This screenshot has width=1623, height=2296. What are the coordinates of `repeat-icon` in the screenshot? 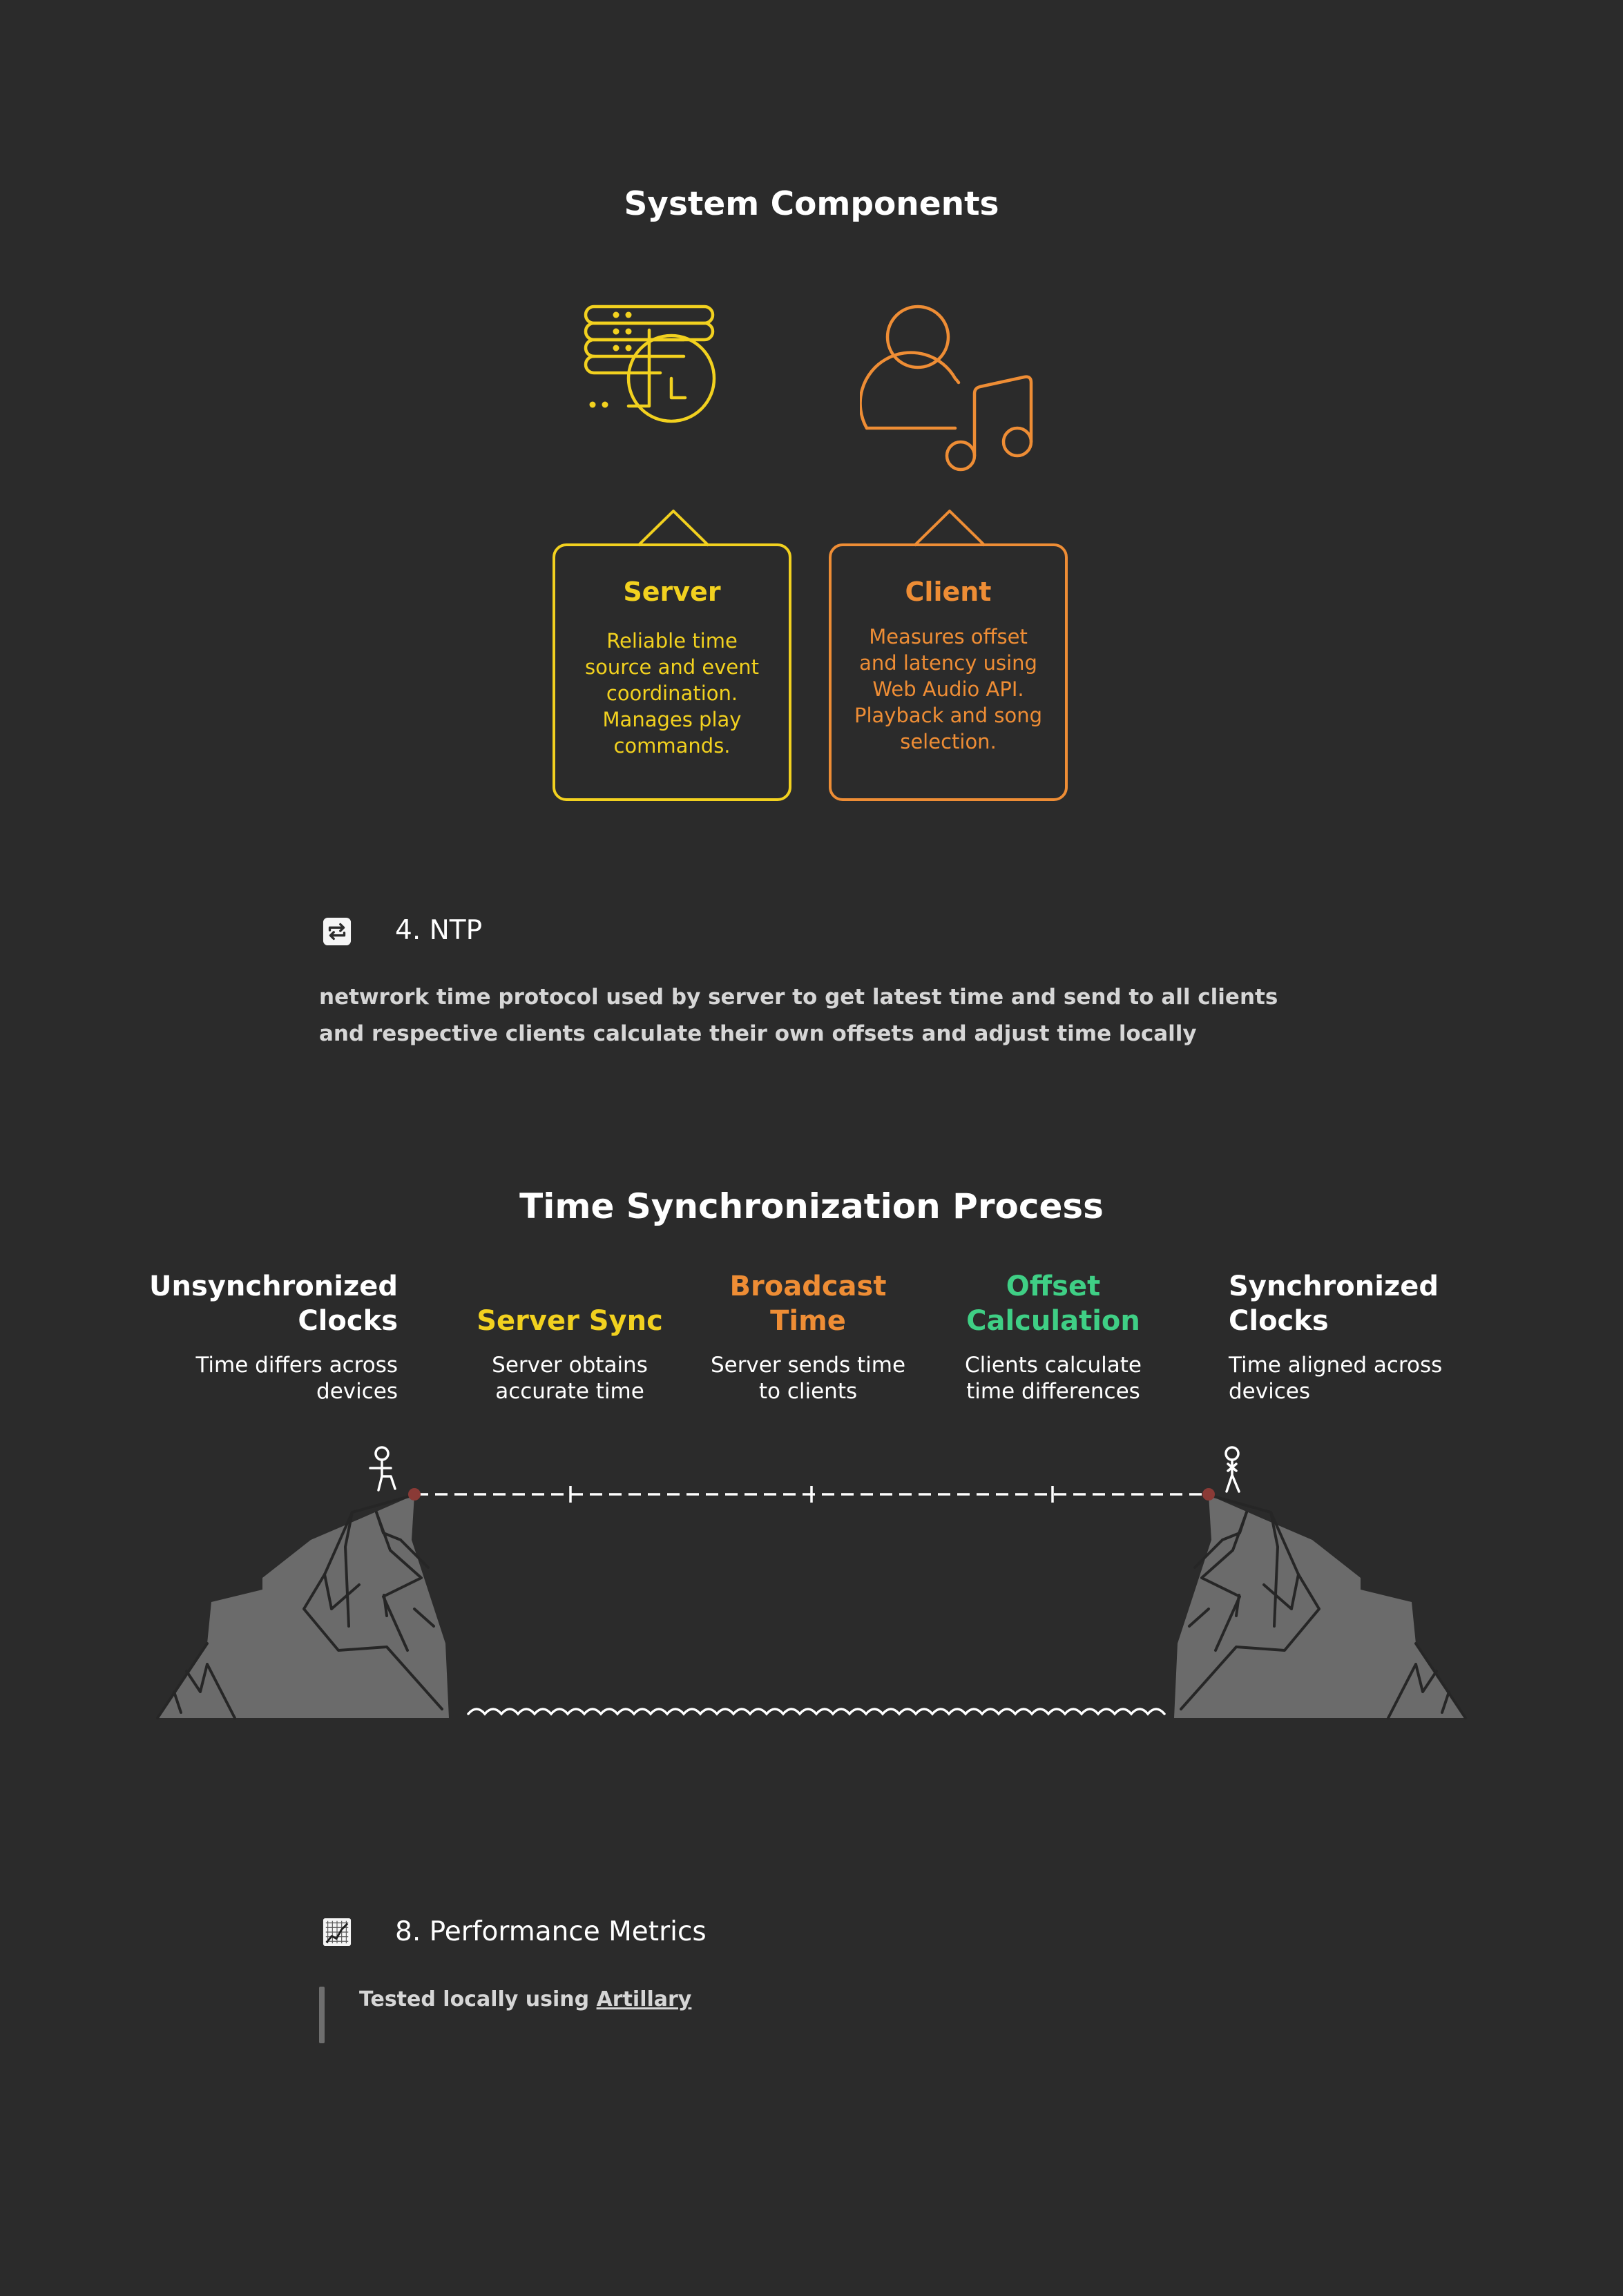 It's located at (337, 931).